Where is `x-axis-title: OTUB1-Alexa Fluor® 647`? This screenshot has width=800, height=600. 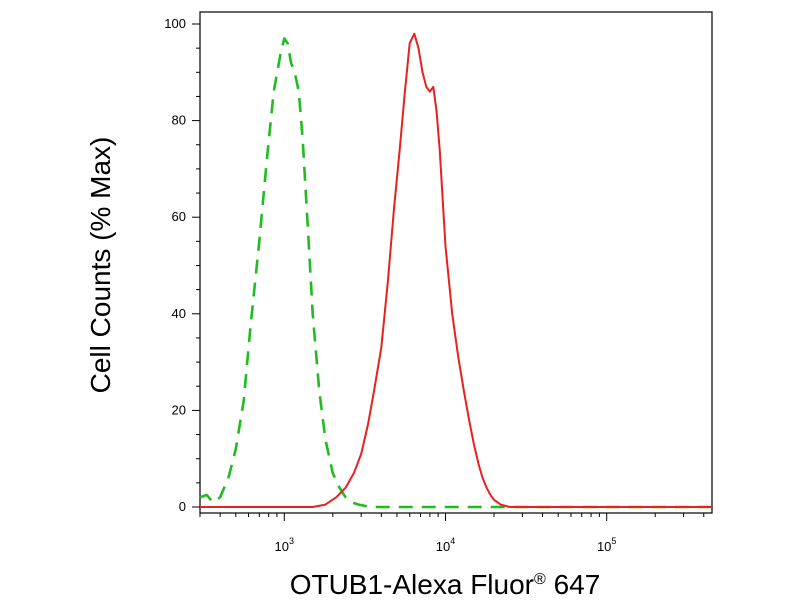 x-axis-title: OTUB1-Alexa Fluor® 647 is located at coordinates (445, 584).